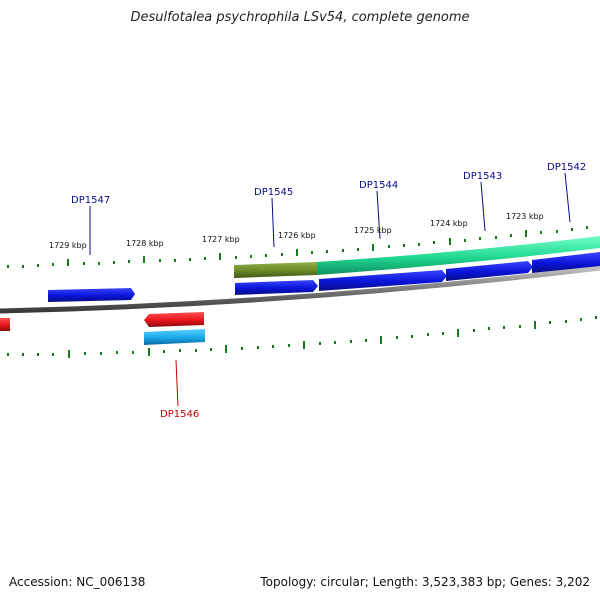 The height and width of the screenshot is (600, 600). What do you see at coordinates (174, 337) in the screenshot?
I see `gene-dp1546-rna` at bounding box center [174, 337].